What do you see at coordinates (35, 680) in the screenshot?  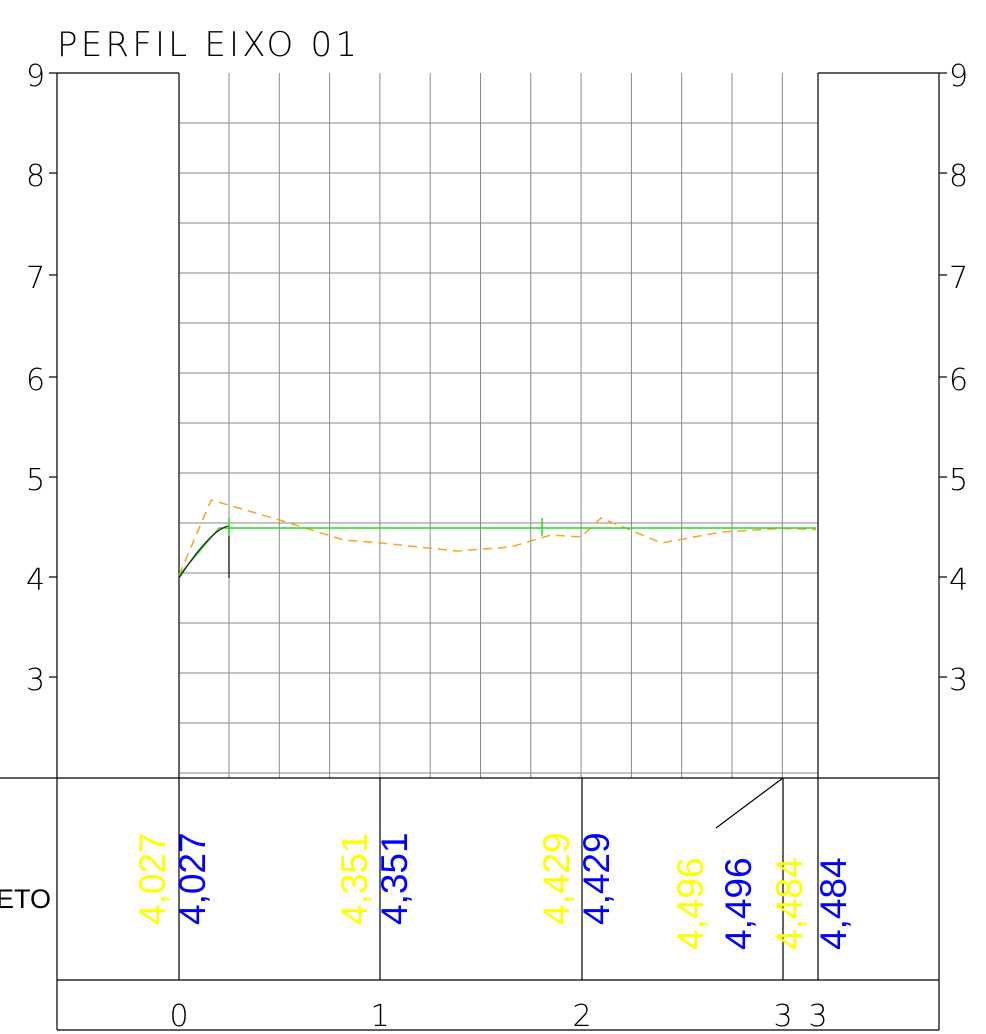 I see `y-tick-label-left: 3` at bounding box center [35, 680].